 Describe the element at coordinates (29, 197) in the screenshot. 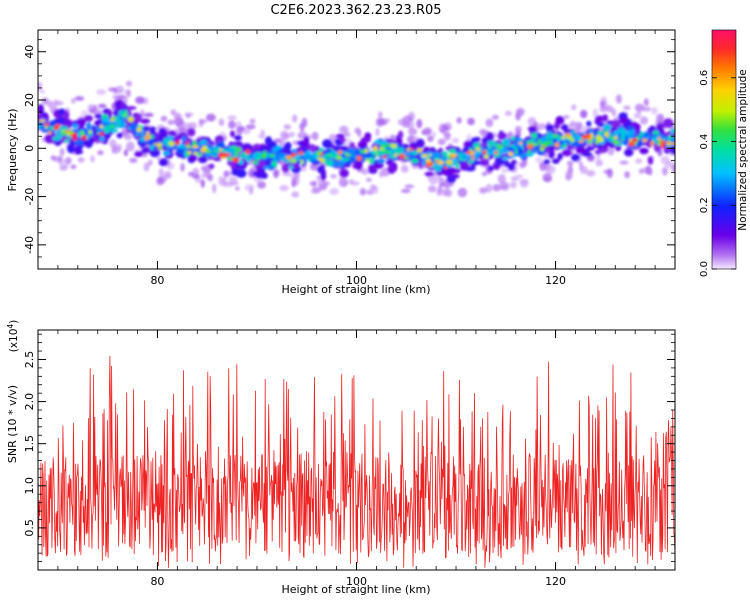

I see `y-tick-label: -20` at that location.